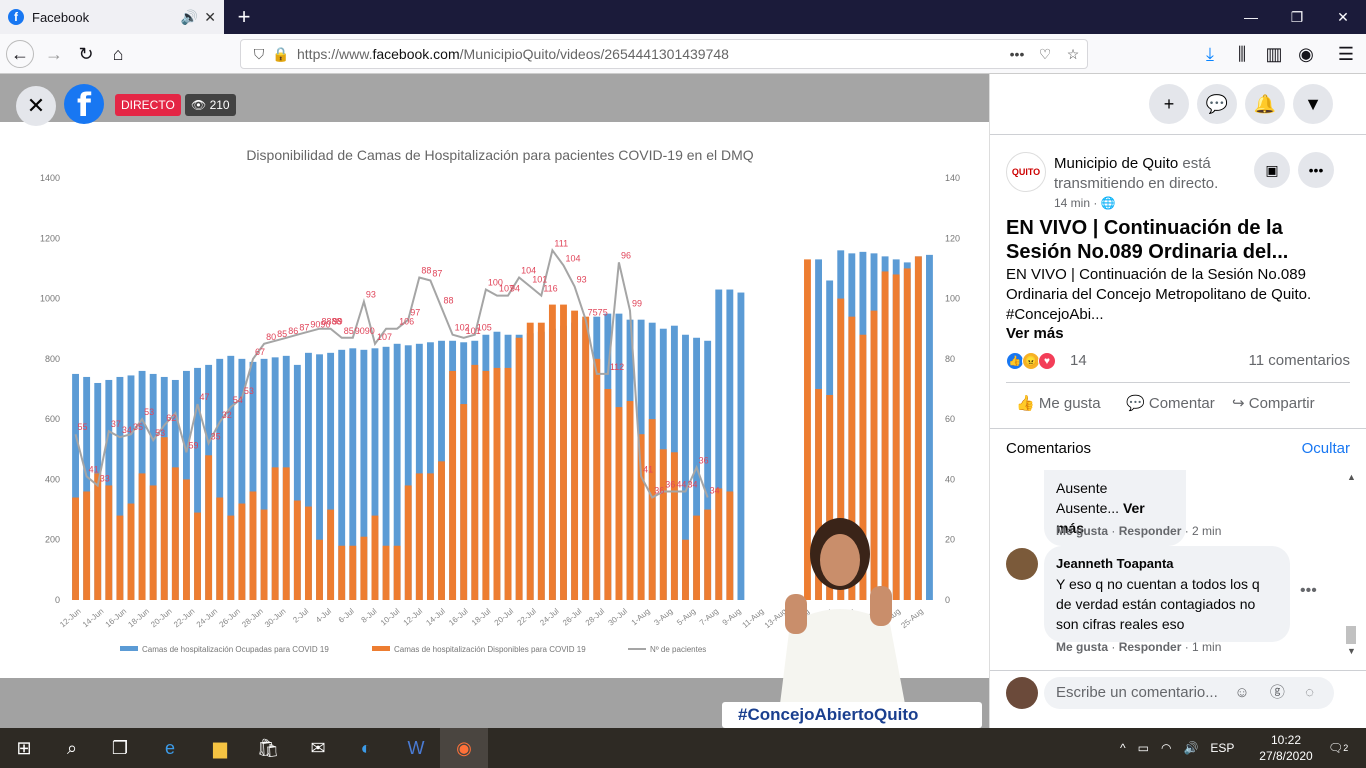 The height and width of the screenshot is (768, 1366). What do you see at coordinates (1265, 104) in the screenshot?
I see `notifications-bell-icon: 🔔` at bounding box center [1265, 104].